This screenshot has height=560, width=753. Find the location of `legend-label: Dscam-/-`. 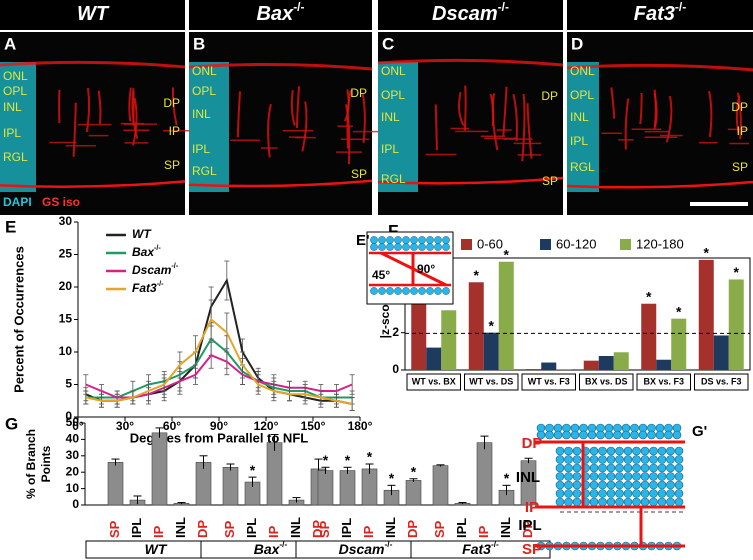

legend-label: Dscam-/- is located at coordinates (155, 269).